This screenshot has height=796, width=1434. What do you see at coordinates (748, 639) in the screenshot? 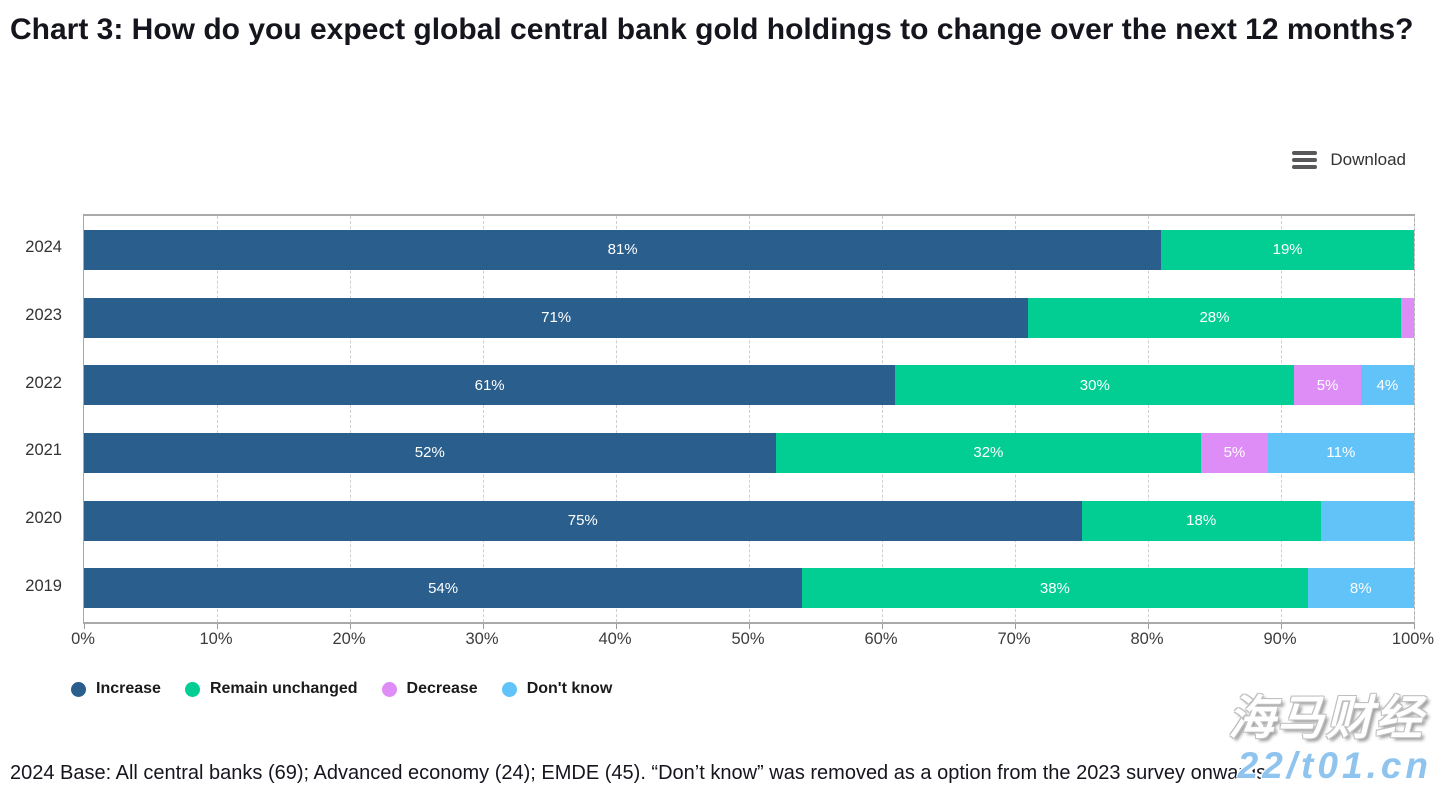
I see `x-label-50: 50%` at bounding box center [748, 639].